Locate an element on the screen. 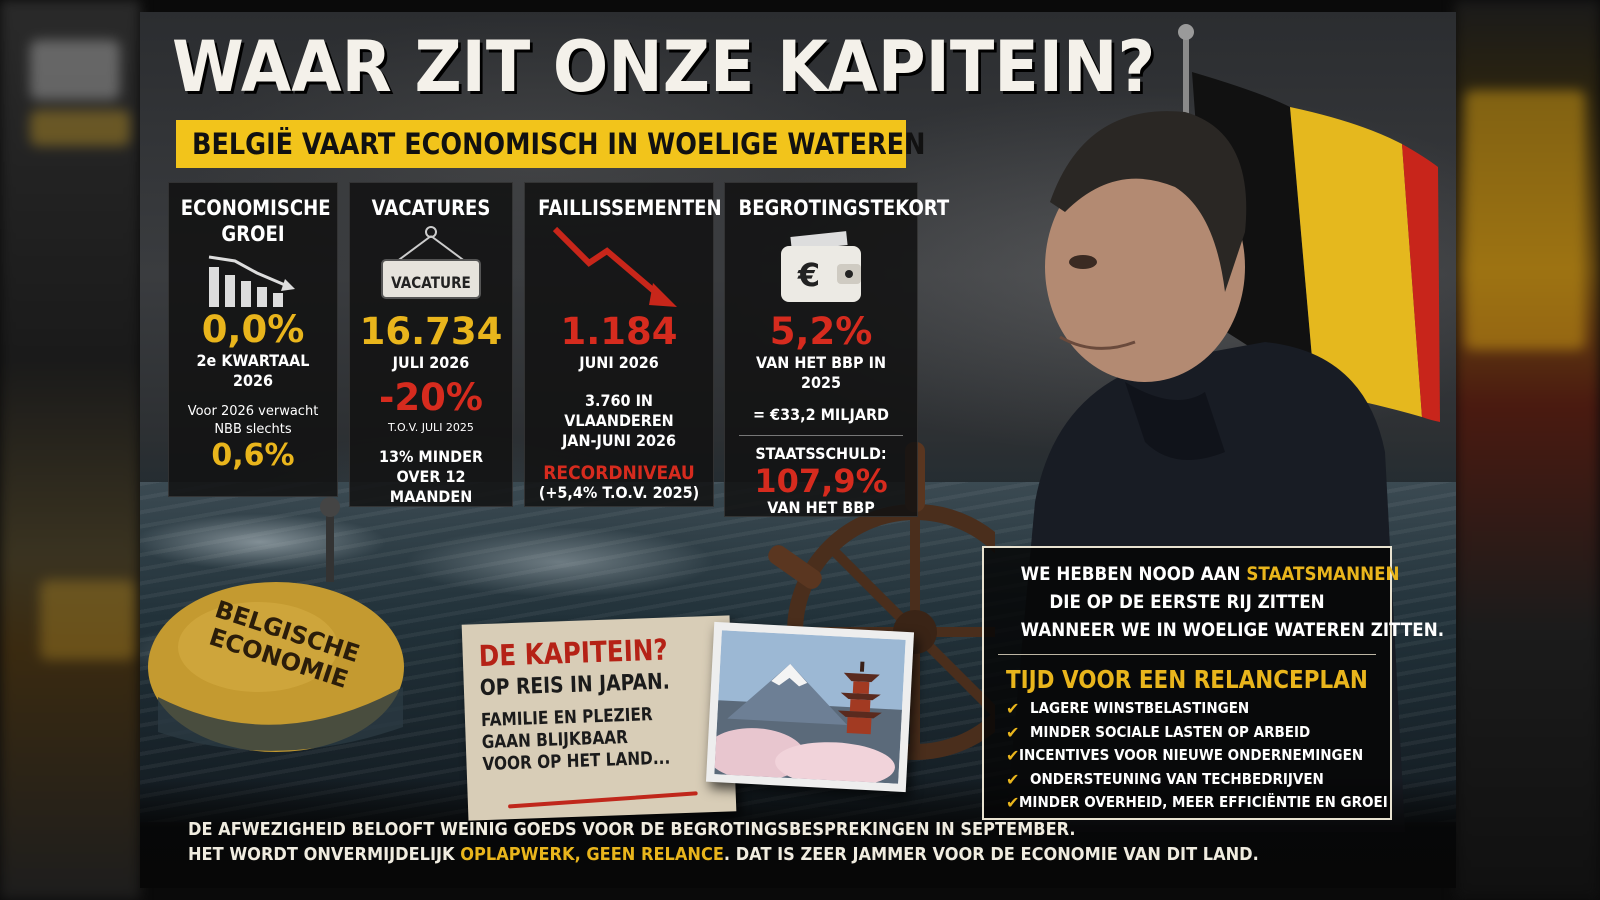 This screenshot has height=900, width=1600. list-item: ✔ INCENTIVES VOOR NIEUWE ONDERNEMINGEN is located at coordinates (1191, 756).